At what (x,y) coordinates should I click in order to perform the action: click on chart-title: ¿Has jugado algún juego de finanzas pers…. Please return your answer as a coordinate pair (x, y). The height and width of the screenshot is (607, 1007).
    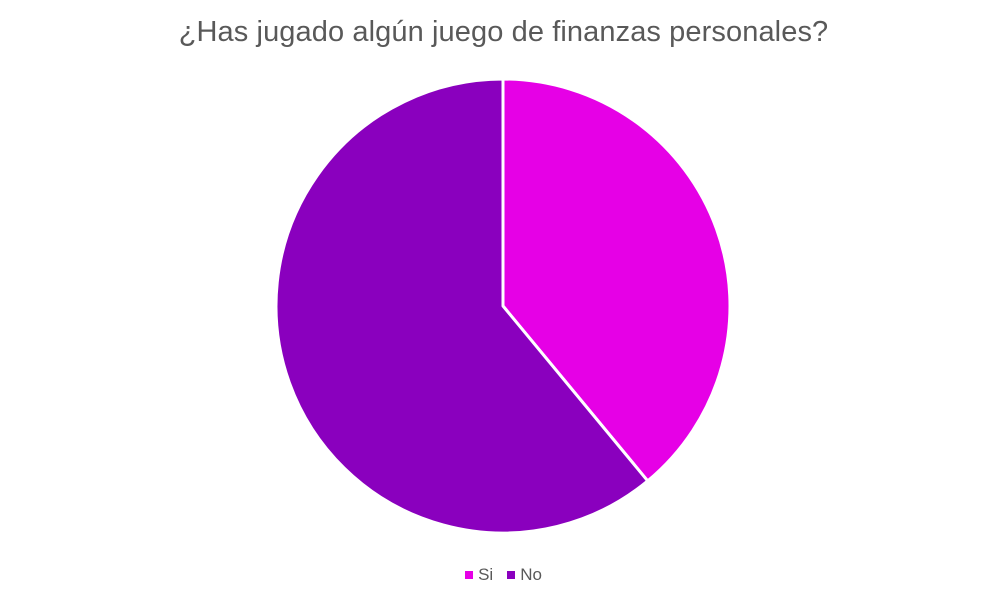
    Looking at the image, I should click on (503, 32).